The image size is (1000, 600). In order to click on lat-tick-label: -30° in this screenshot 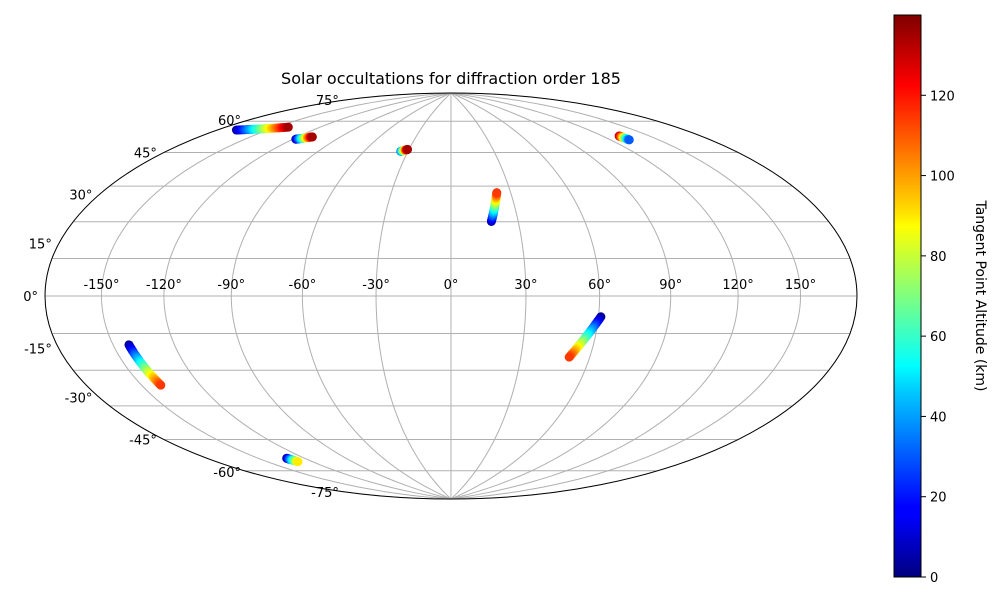, I will do `click(79, 399)`.